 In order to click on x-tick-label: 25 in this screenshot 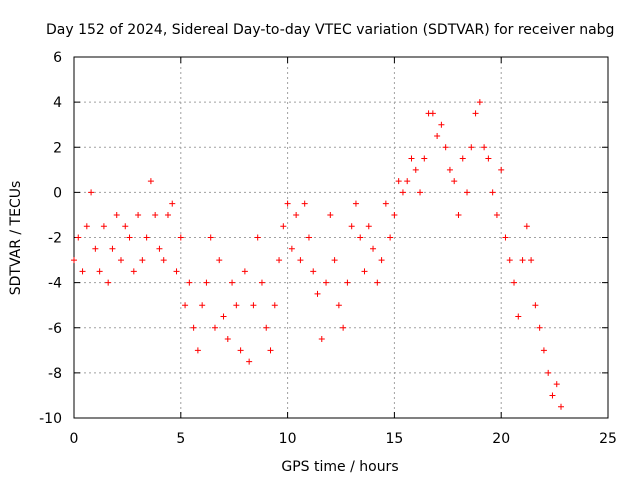, I will do `click(608, 439)`.